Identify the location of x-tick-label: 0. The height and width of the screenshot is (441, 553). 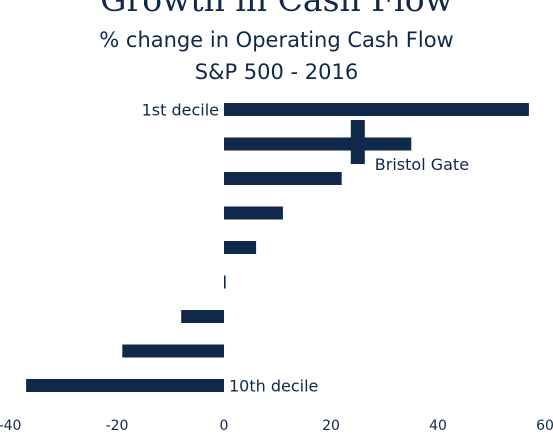
(224, 426).